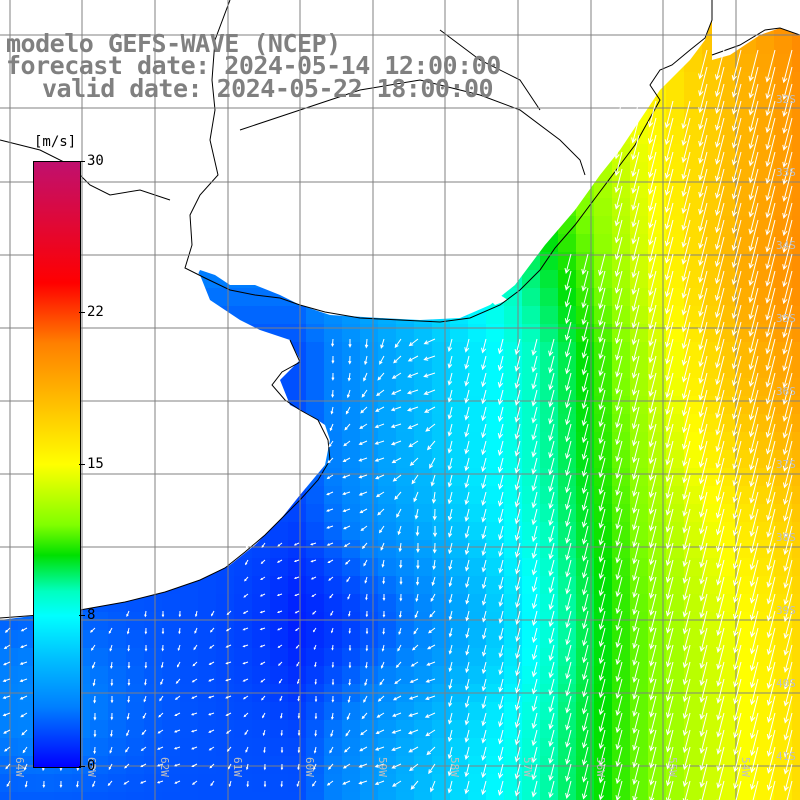 The width and height of the screenshot is (800, 800). What do you see at coordinates (82, 464) in the screenshot?
I see `colorbar-tick` at bounding box center [82, 464].